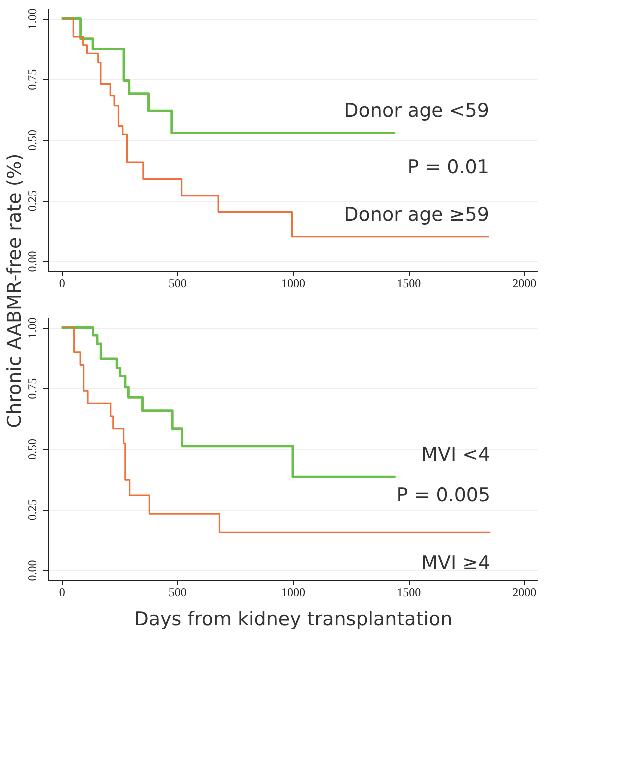 The width and height of the screenshot is (633, 759). What do you see at coordinates (456, 455) in the screenshot?
I see `series-label: MVI <4` at bounding box center [456, 455].